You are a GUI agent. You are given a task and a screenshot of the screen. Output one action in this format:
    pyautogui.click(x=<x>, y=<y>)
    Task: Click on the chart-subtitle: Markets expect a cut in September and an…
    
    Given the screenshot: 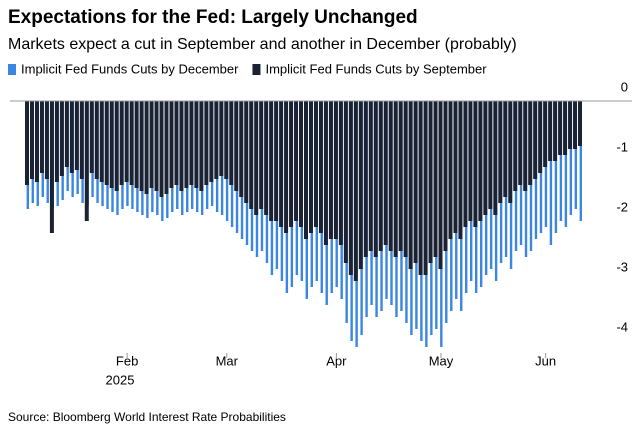 What is the action you would take?
    pyautogui.click(x=262, y=44)
    